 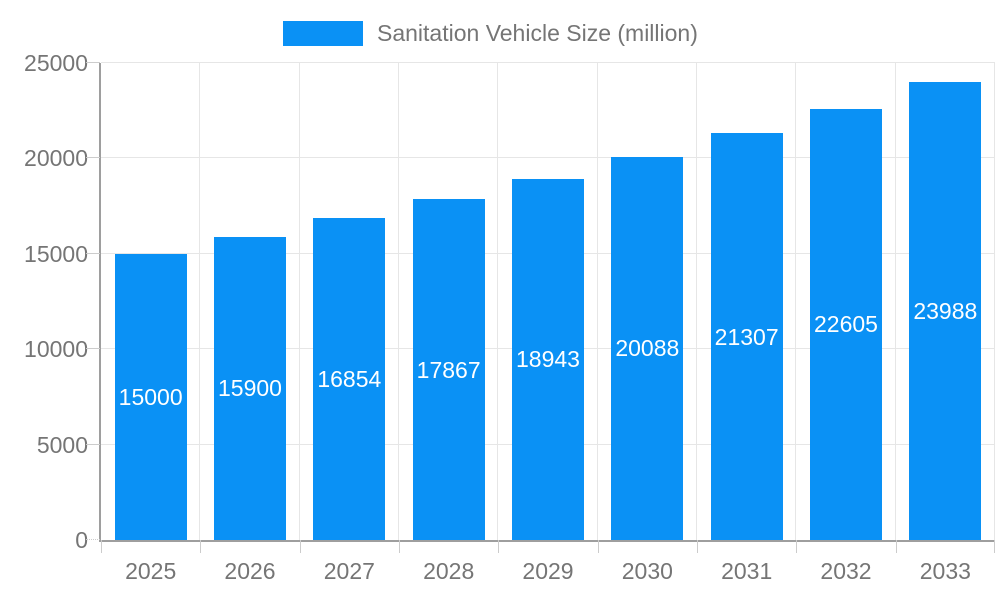 What do you see at coordinates (846, 571) in the screenshot?
I see `x-axis-tick-label: 2032` at bounding box center [846, 571].